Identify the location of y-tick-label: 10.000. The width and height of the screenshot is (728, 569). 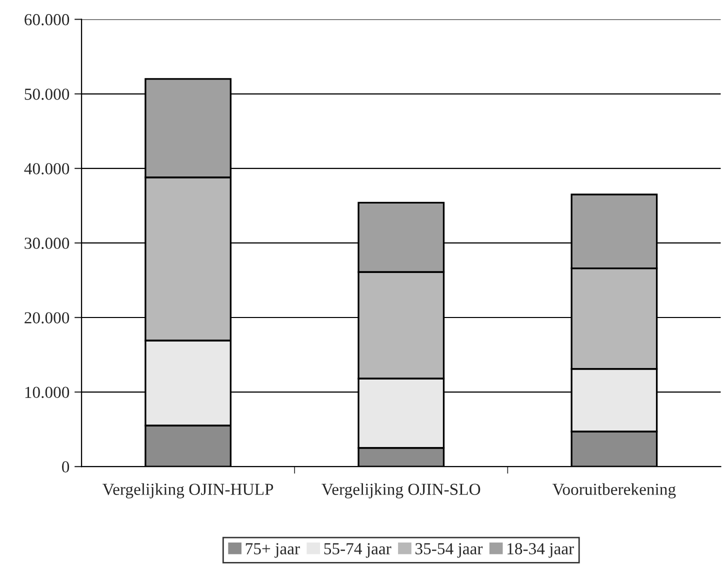
(47, 392).